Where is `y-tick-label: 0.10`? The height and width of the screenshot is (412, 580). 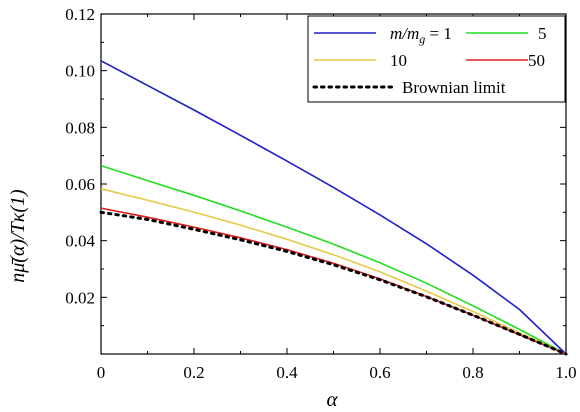
y-tick-label: 0.10 is located at coordinates (80, 71).